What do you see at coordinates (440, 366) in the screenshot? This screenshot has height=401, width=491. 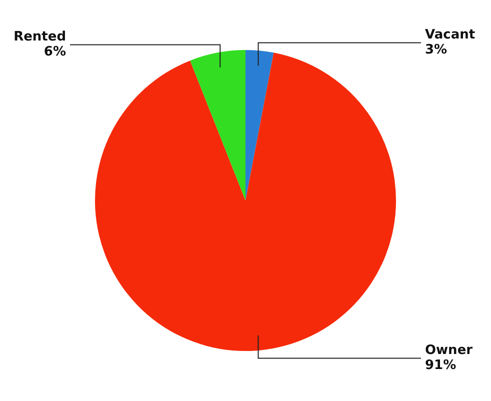 I see `data-label: 91%` at bounding box center [440, 366].